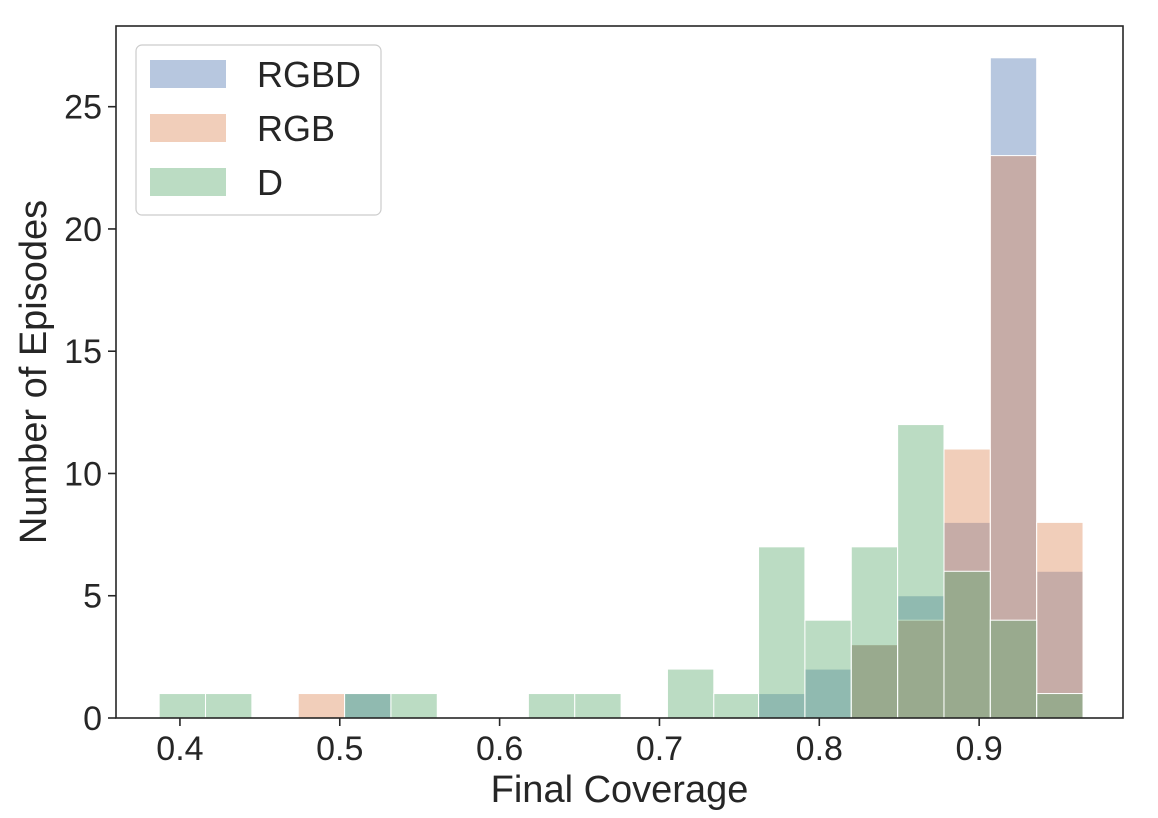  I want to click on y-tick-label: 25, so click(83, 108).